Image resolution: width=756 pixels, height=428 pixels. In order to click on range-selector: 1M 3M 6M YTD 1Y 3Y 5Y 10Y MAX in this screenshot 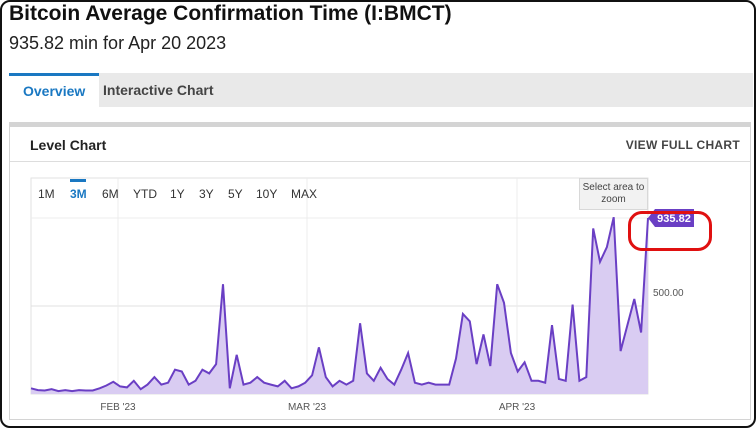, I will do `click(177, 190)`.